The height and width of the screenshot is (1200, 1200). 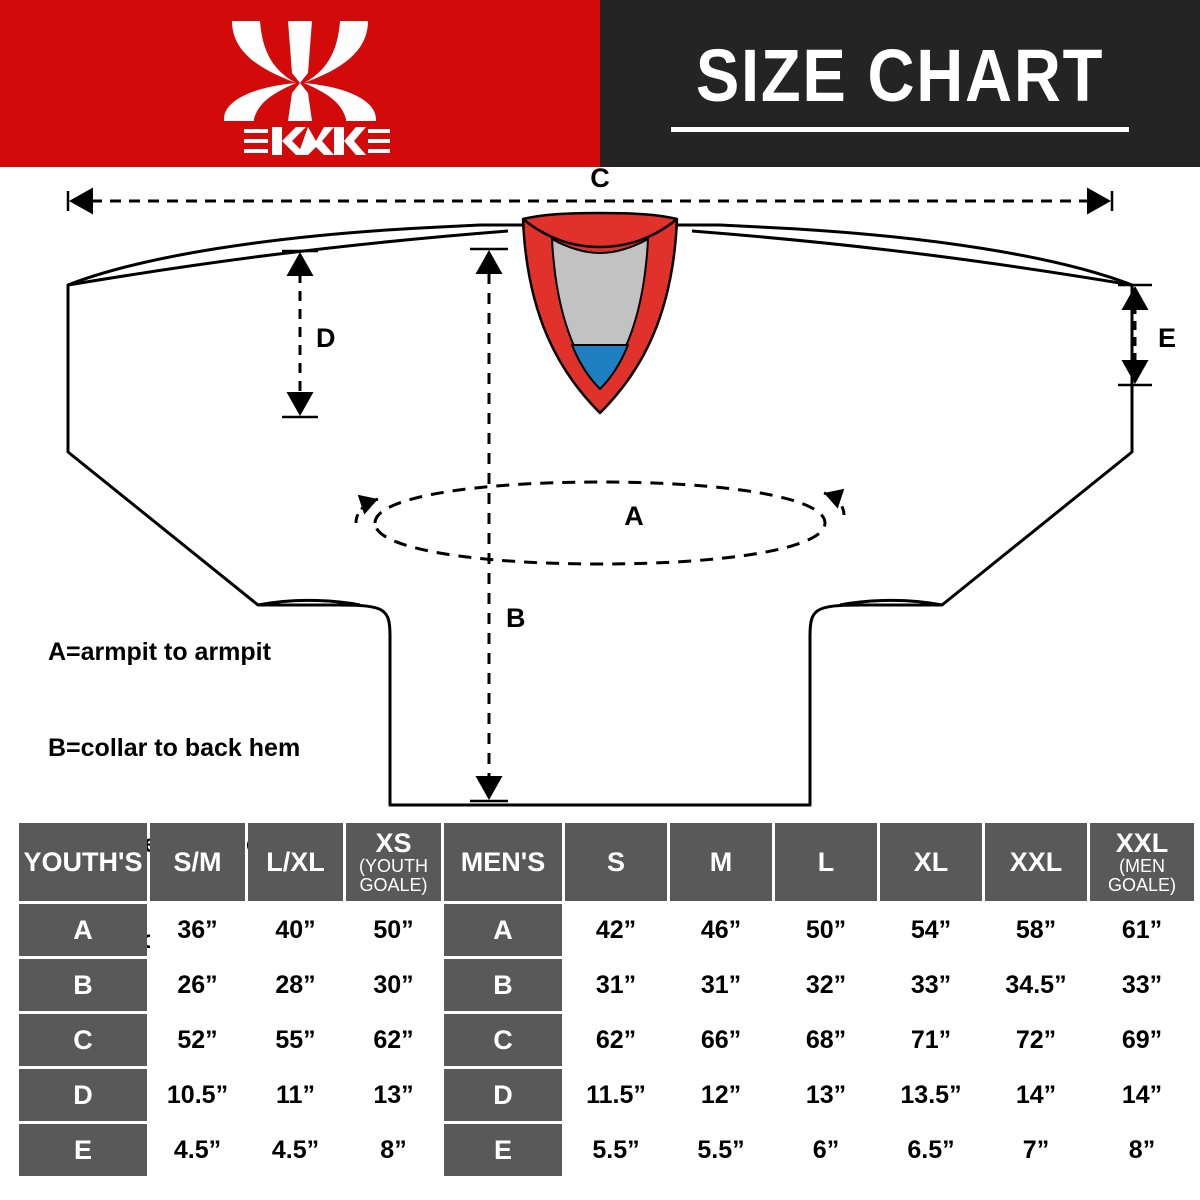 I want to click on column-header: L/XL, so click(x=295, y=862).